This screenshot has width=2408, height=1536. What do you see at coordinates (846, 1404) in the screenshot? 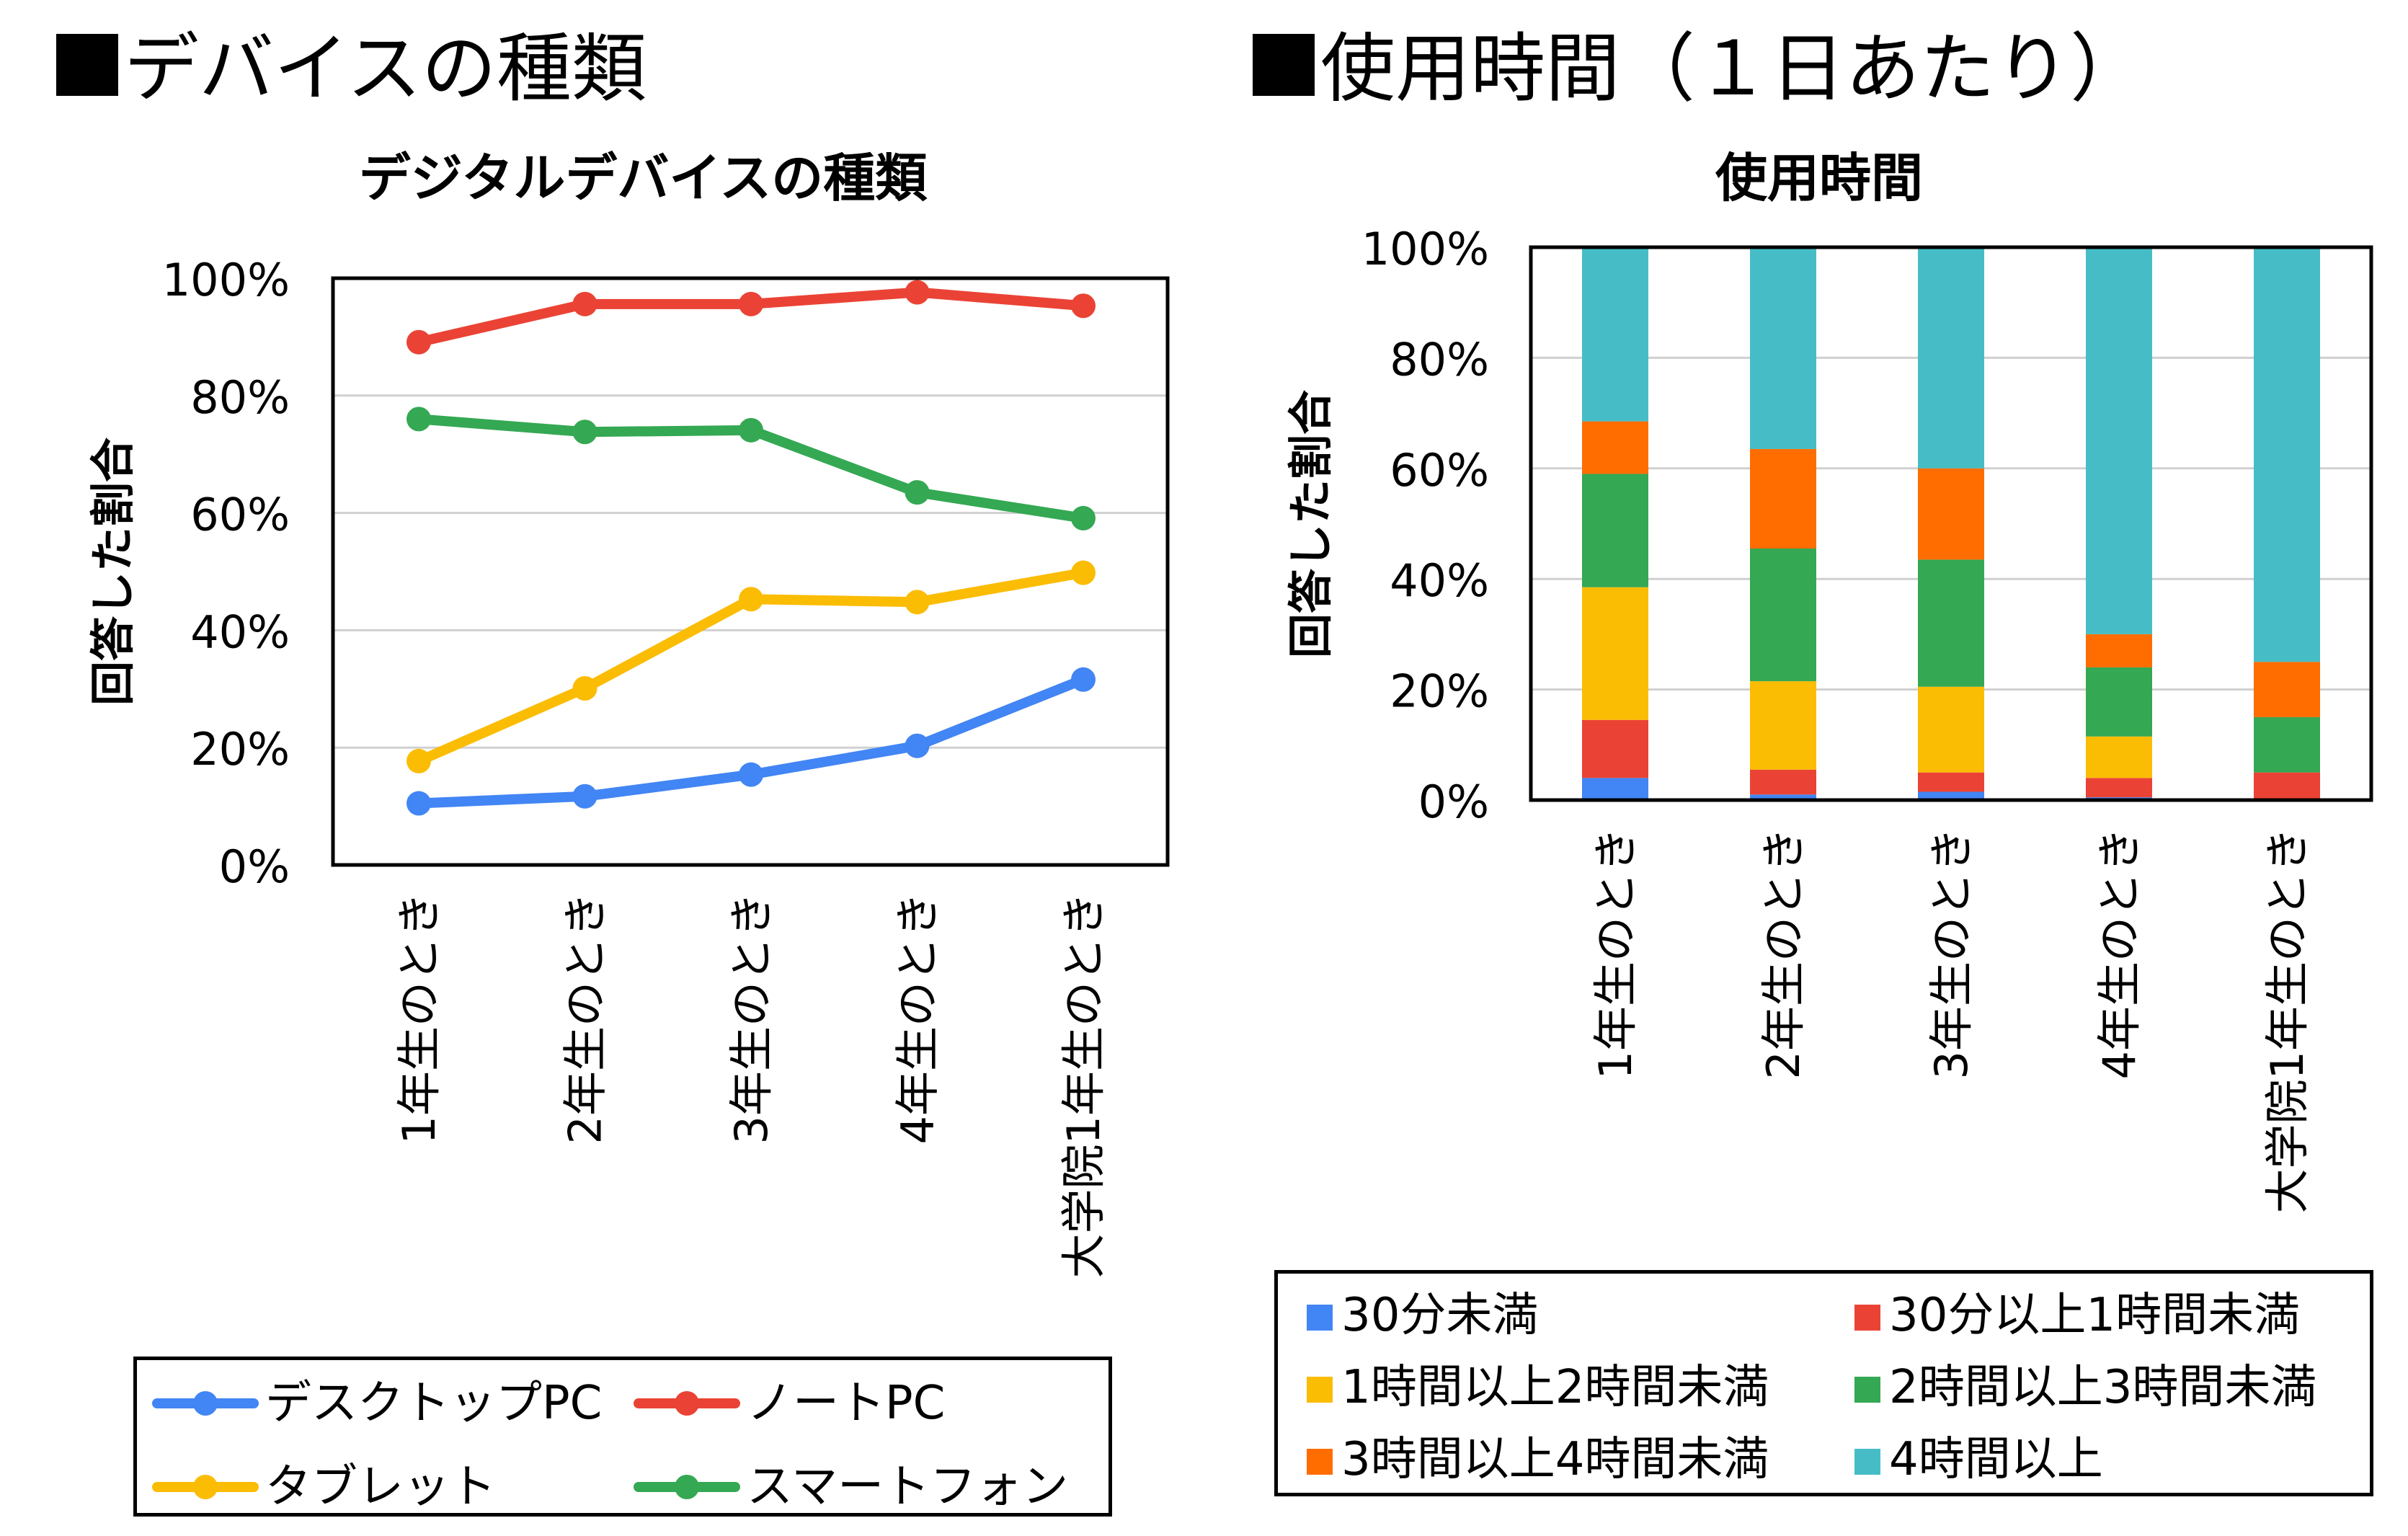
I see `legend-label: ノートPC` at bounding box center [846, 1404].